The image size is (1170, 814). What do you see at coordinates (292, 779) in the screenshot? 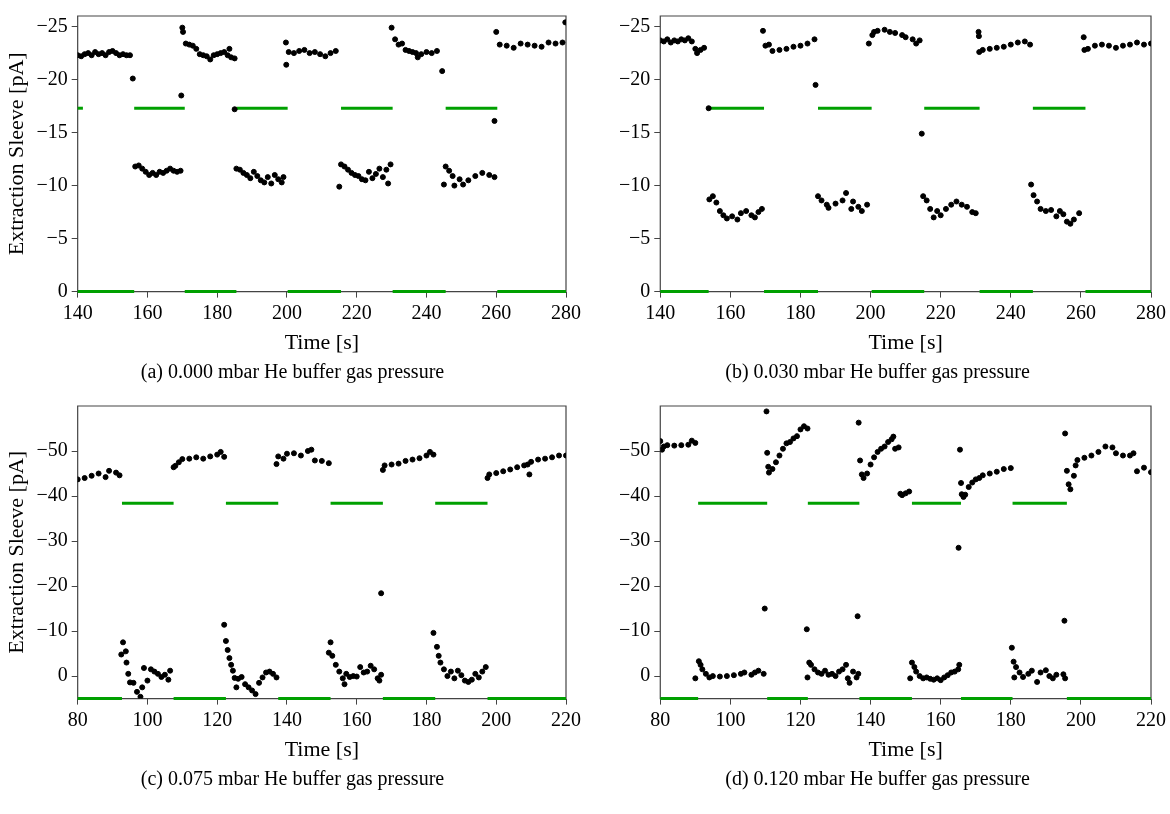
I see `text: (c) 0.075 mbar He buffer gas pressure` at bounding box center [292, 779].